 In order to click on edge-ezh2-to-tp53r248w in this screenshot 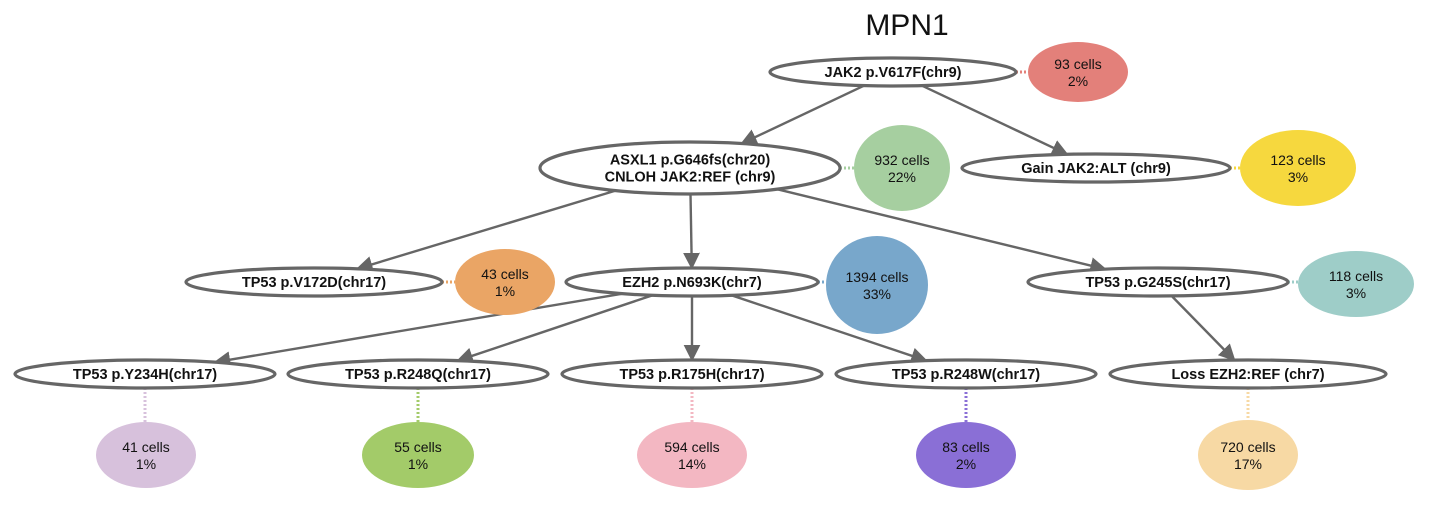, I will do `click(829, 329)`.